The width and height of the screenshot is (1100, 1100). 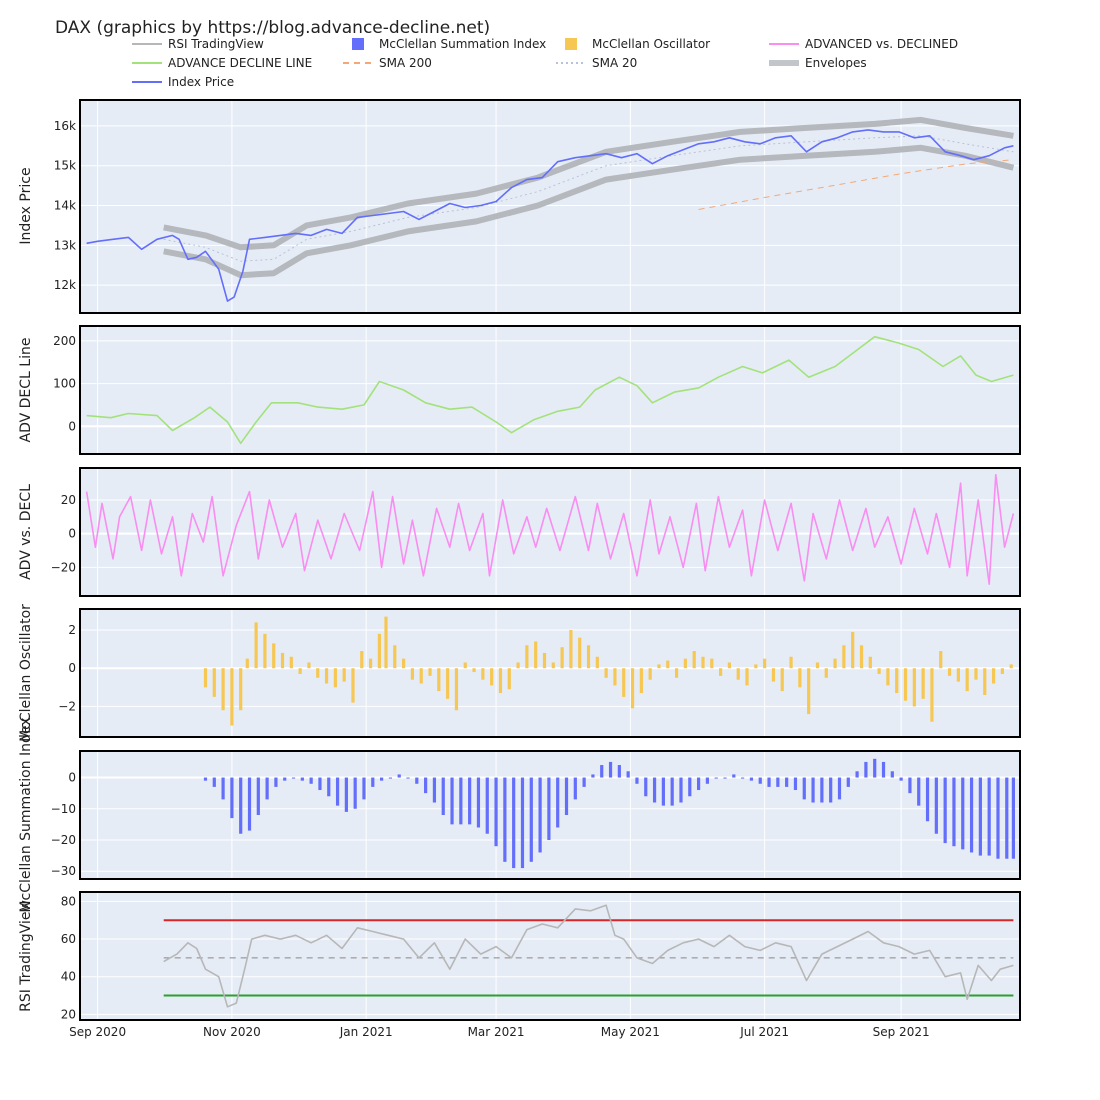 What do you see at coordinates (64, 384) in the screenshot?
I see `y-tick-label: 100` at bounding box center [64, 384].